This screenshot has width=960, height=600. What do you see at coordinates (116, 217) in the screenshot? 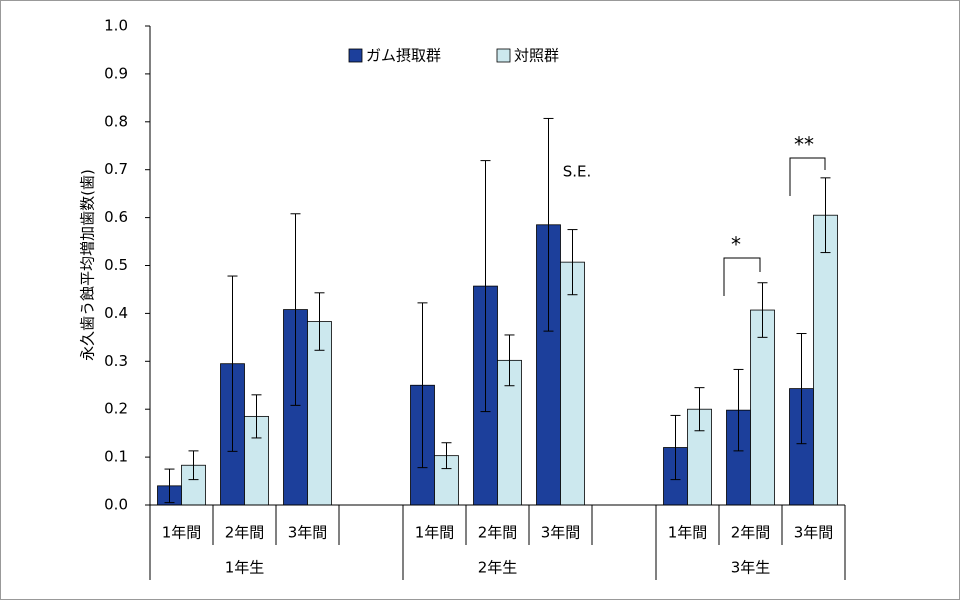
I see `y-tick-label: 0.6` at bounding box center [116, 217].